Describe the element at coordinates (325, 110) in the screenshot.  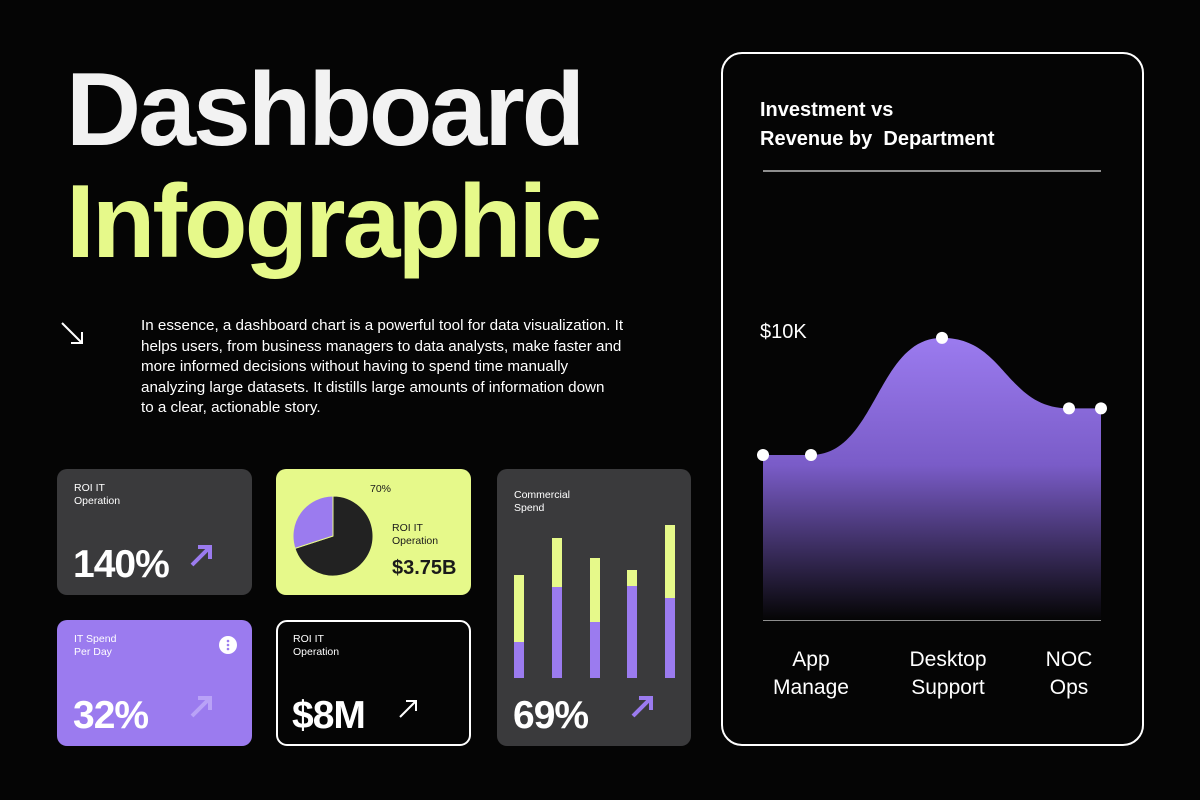
I see `title: Dashboard` at that location.